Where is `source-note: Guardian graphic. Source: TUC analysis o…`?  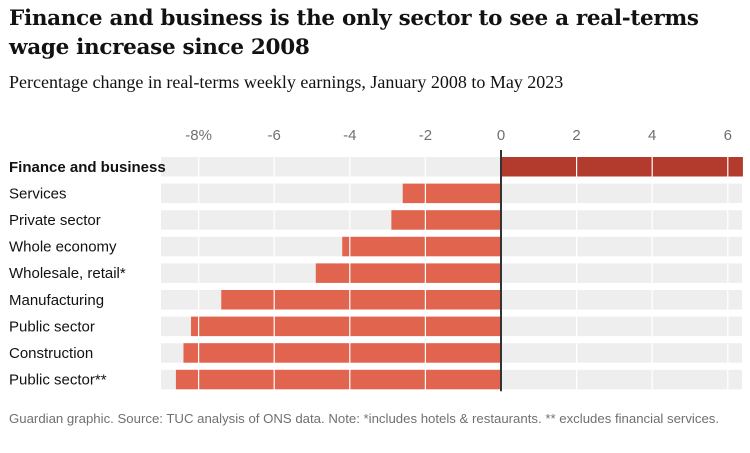
source-note: Guardian graphic. Source: TUC analysis o… is located at coordinates (364, 418).